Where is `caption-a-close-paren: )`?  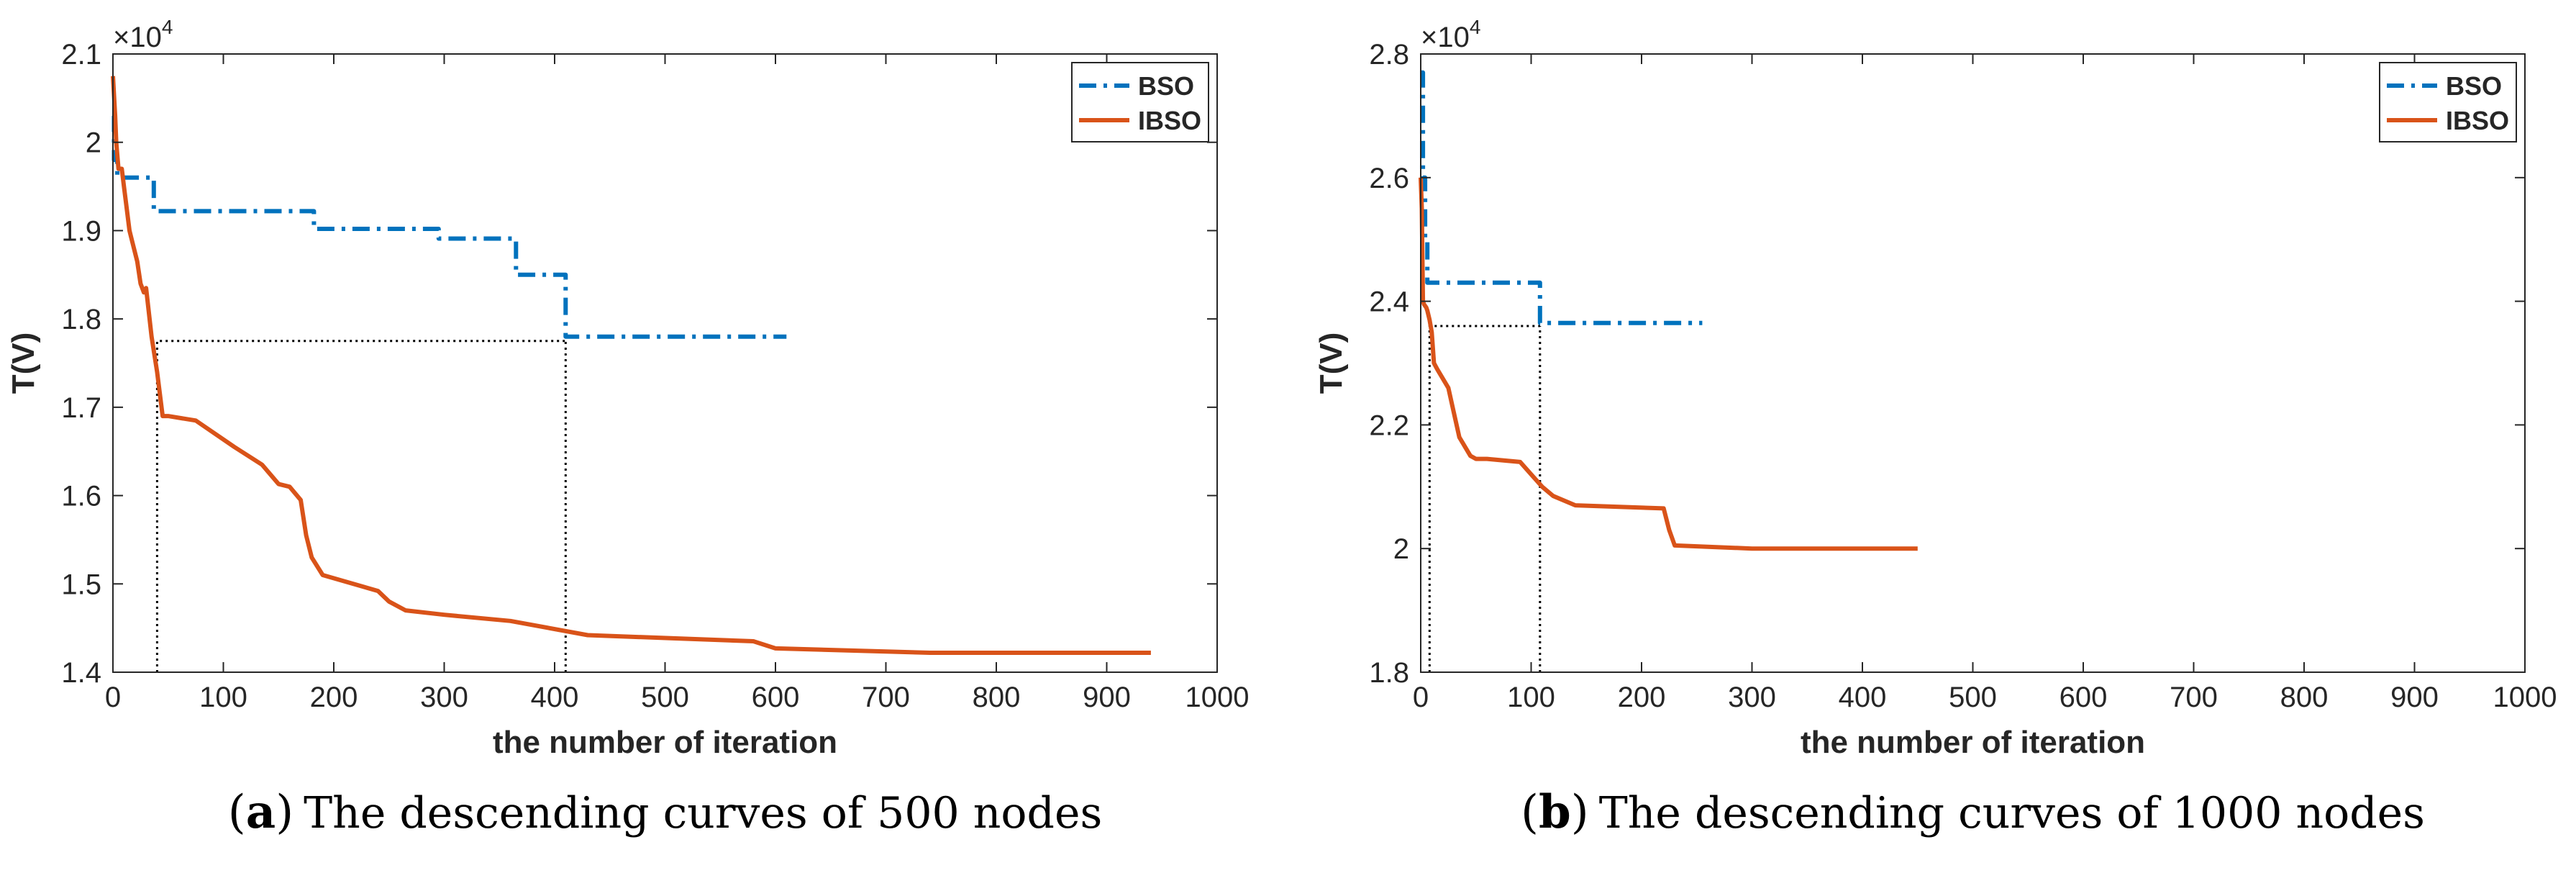 caption-a-close-paren: ) is located at coordinates (284, 812).